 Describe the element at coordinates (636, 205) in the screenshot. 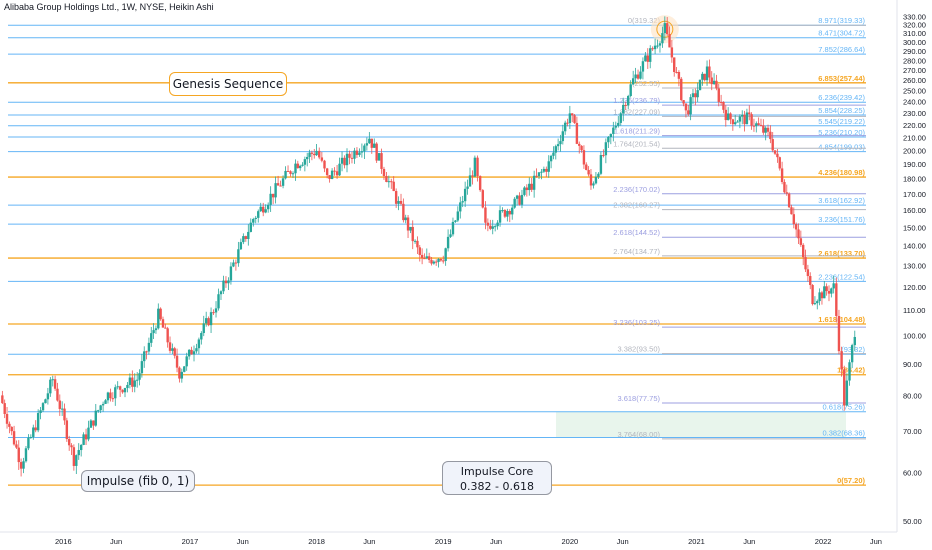

I see `fib-level-label-mid: 2.382(160.27)` at that location.